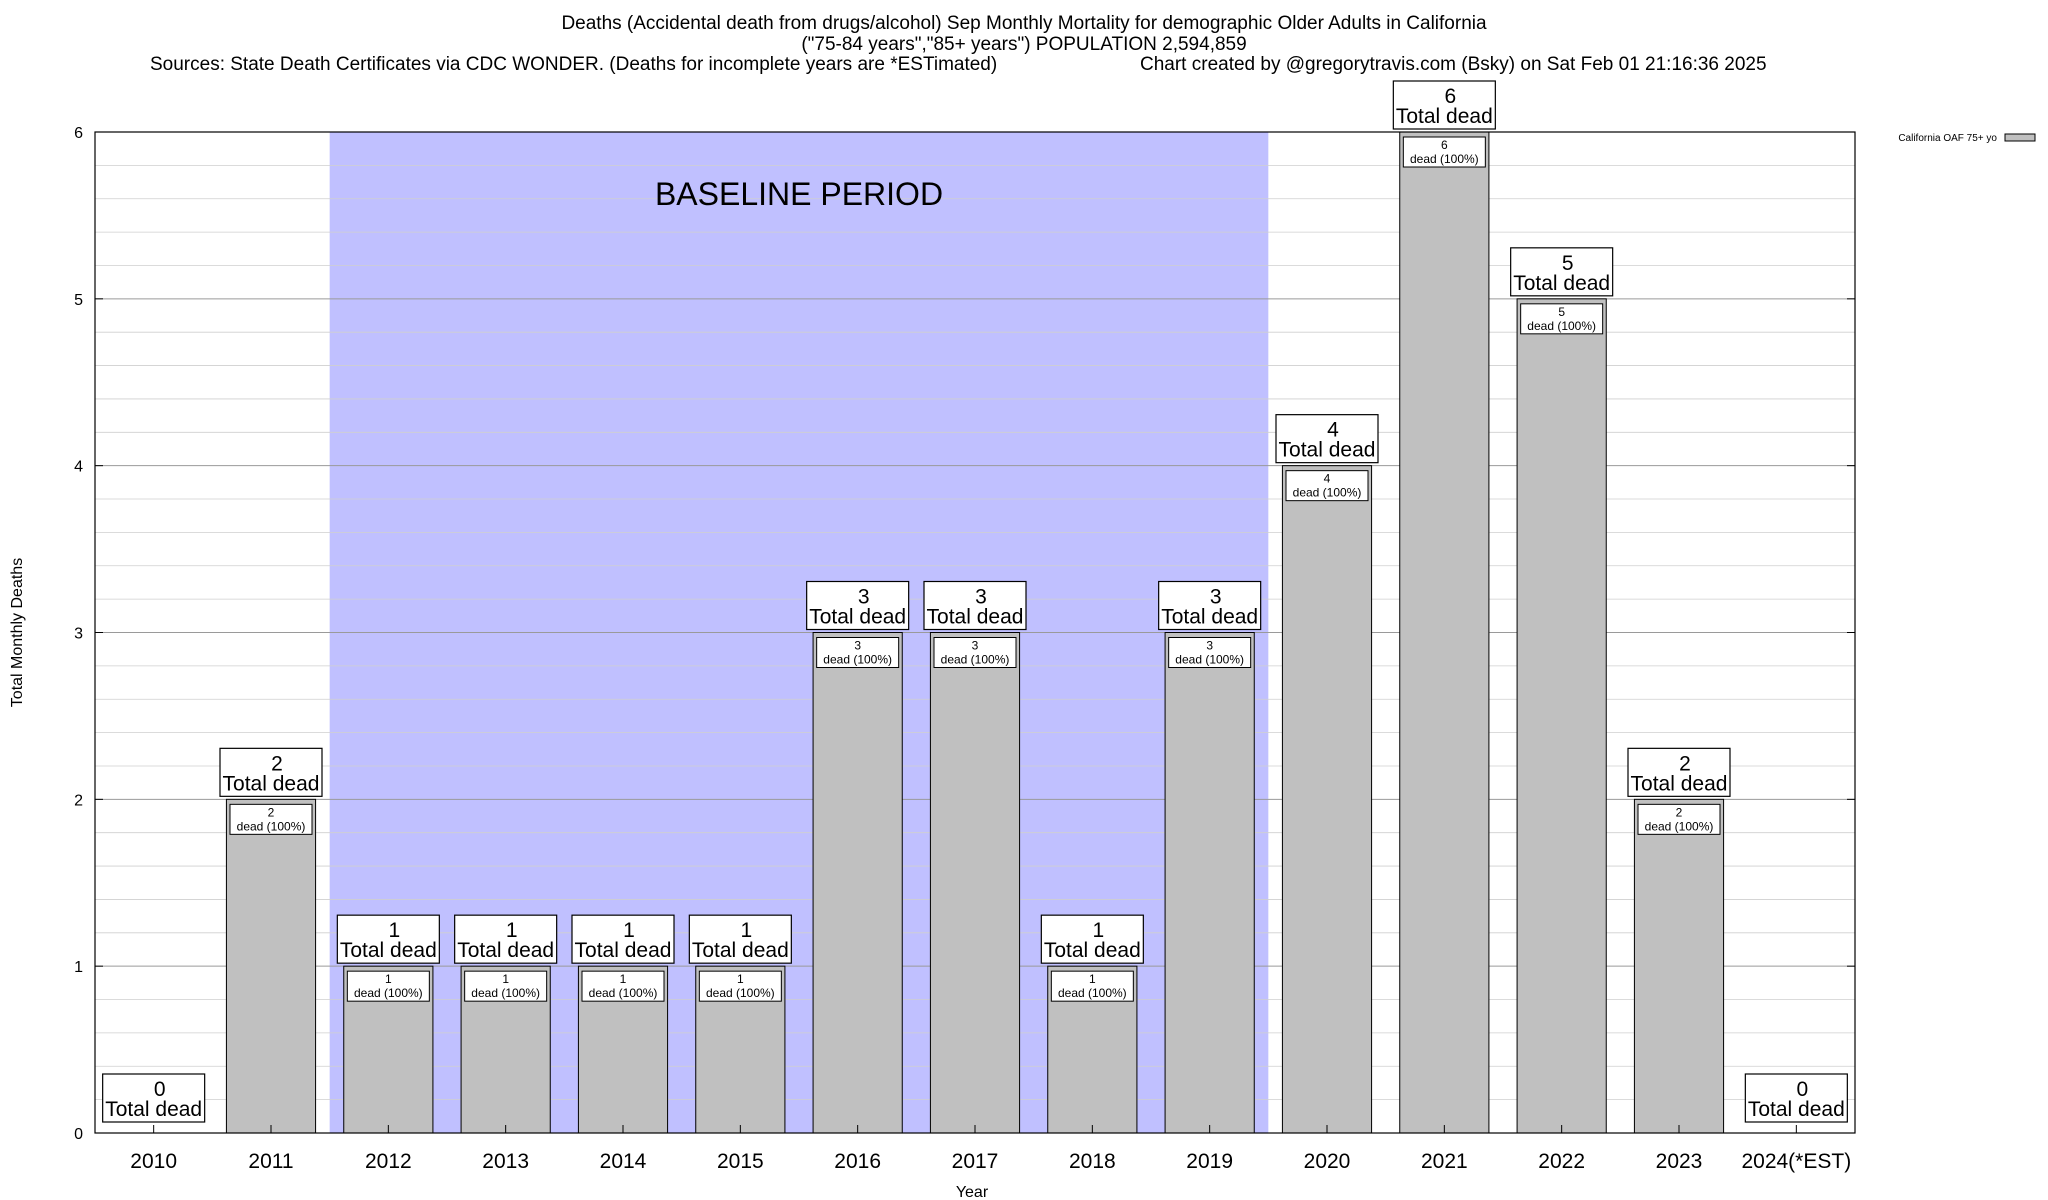 This screenshot has height=1200, width=2048. I want to click on bar-2019, so click(1209, 883).